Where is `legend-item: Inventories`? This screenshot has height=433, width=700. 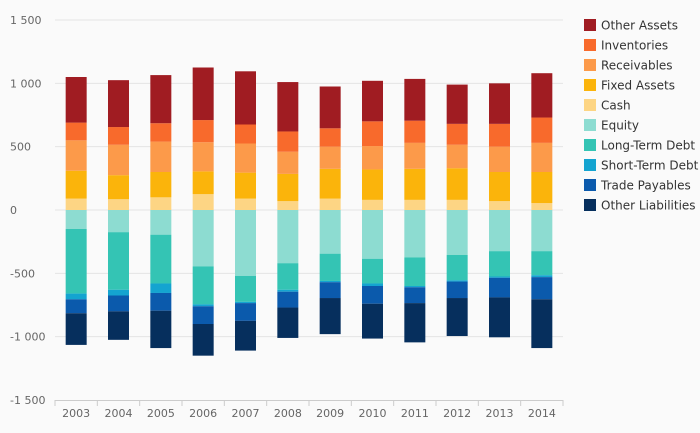
legend-item: Inventories is located at coordinates (626, 46).